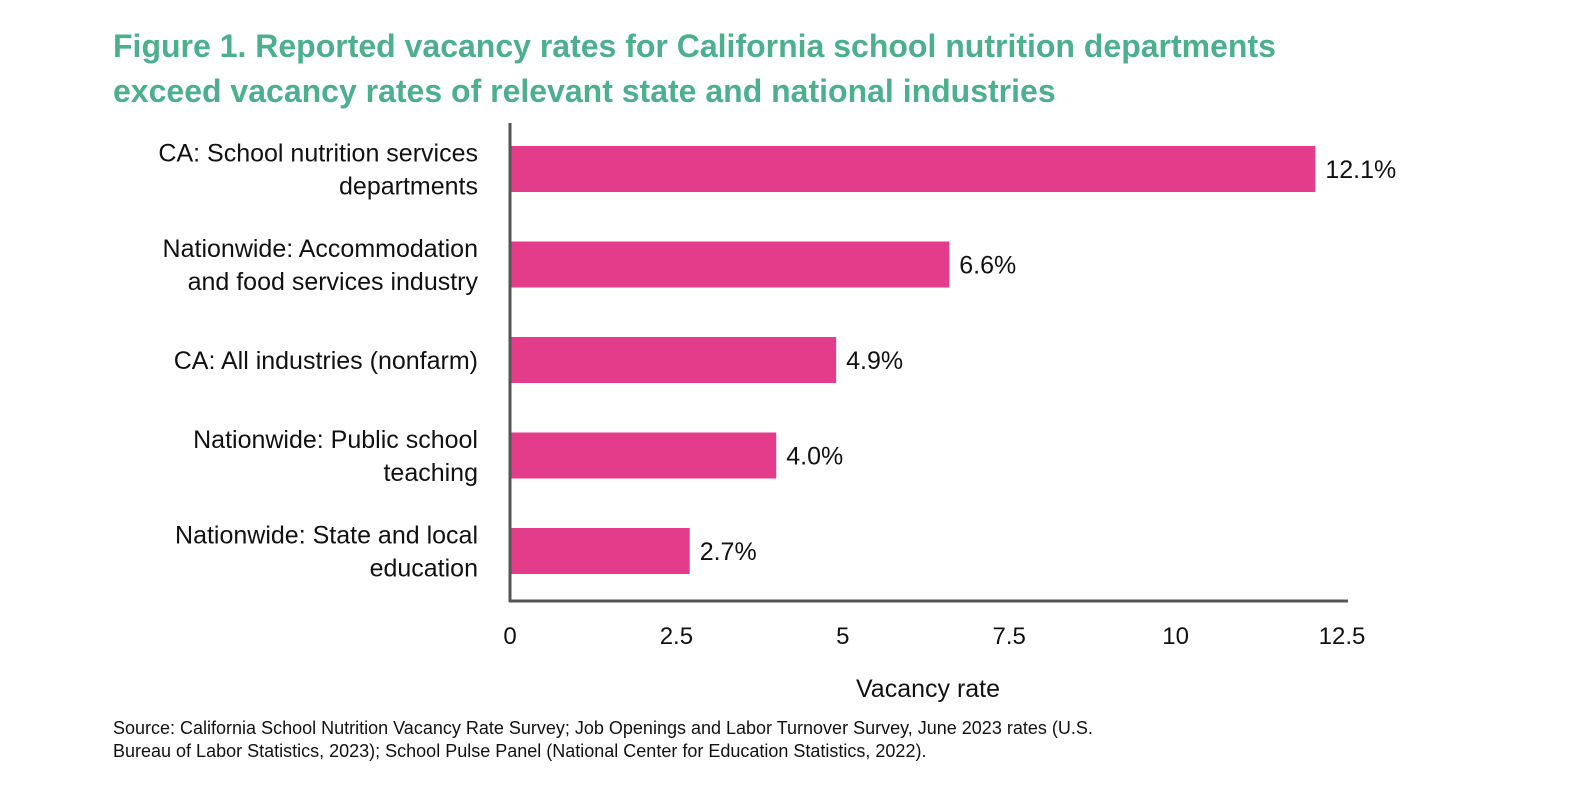 This screenshot has height=788, width=1574. What do you see at coordinates (1342, 636) in the screenshot?
I see `x-tick-label: 12.5` at bounding box center [1342, 636].